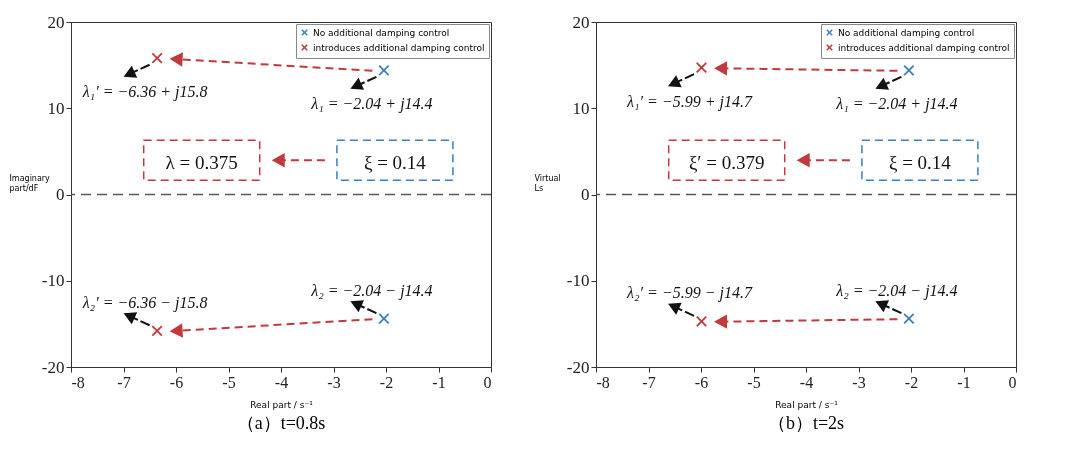 The image size is (1080, 464). What do you see at coordinates (726, 163) in the screenshot?
I see `annotation: ξ′ = 0.379` at bounding box center [726, 163].